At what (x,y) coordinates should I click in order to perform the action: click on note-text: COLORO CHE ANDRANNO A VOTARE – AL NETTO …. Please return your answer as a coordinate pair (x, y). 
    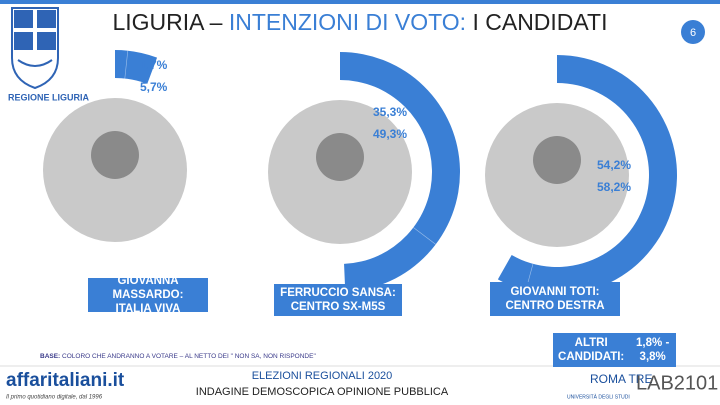
    Looking at the image, I should click on (188, 356).